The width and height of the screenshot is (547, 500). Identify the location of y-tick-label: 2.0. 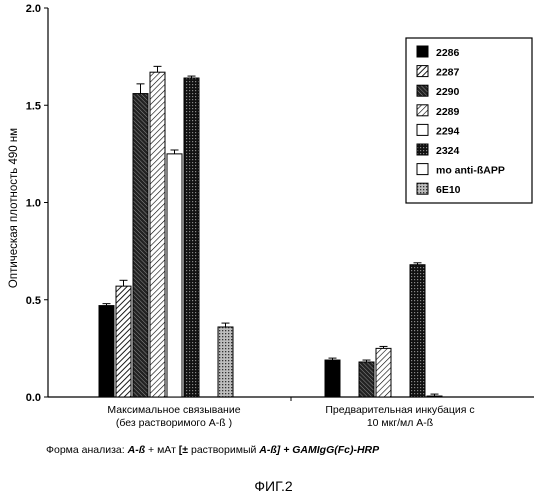
(33, 9).